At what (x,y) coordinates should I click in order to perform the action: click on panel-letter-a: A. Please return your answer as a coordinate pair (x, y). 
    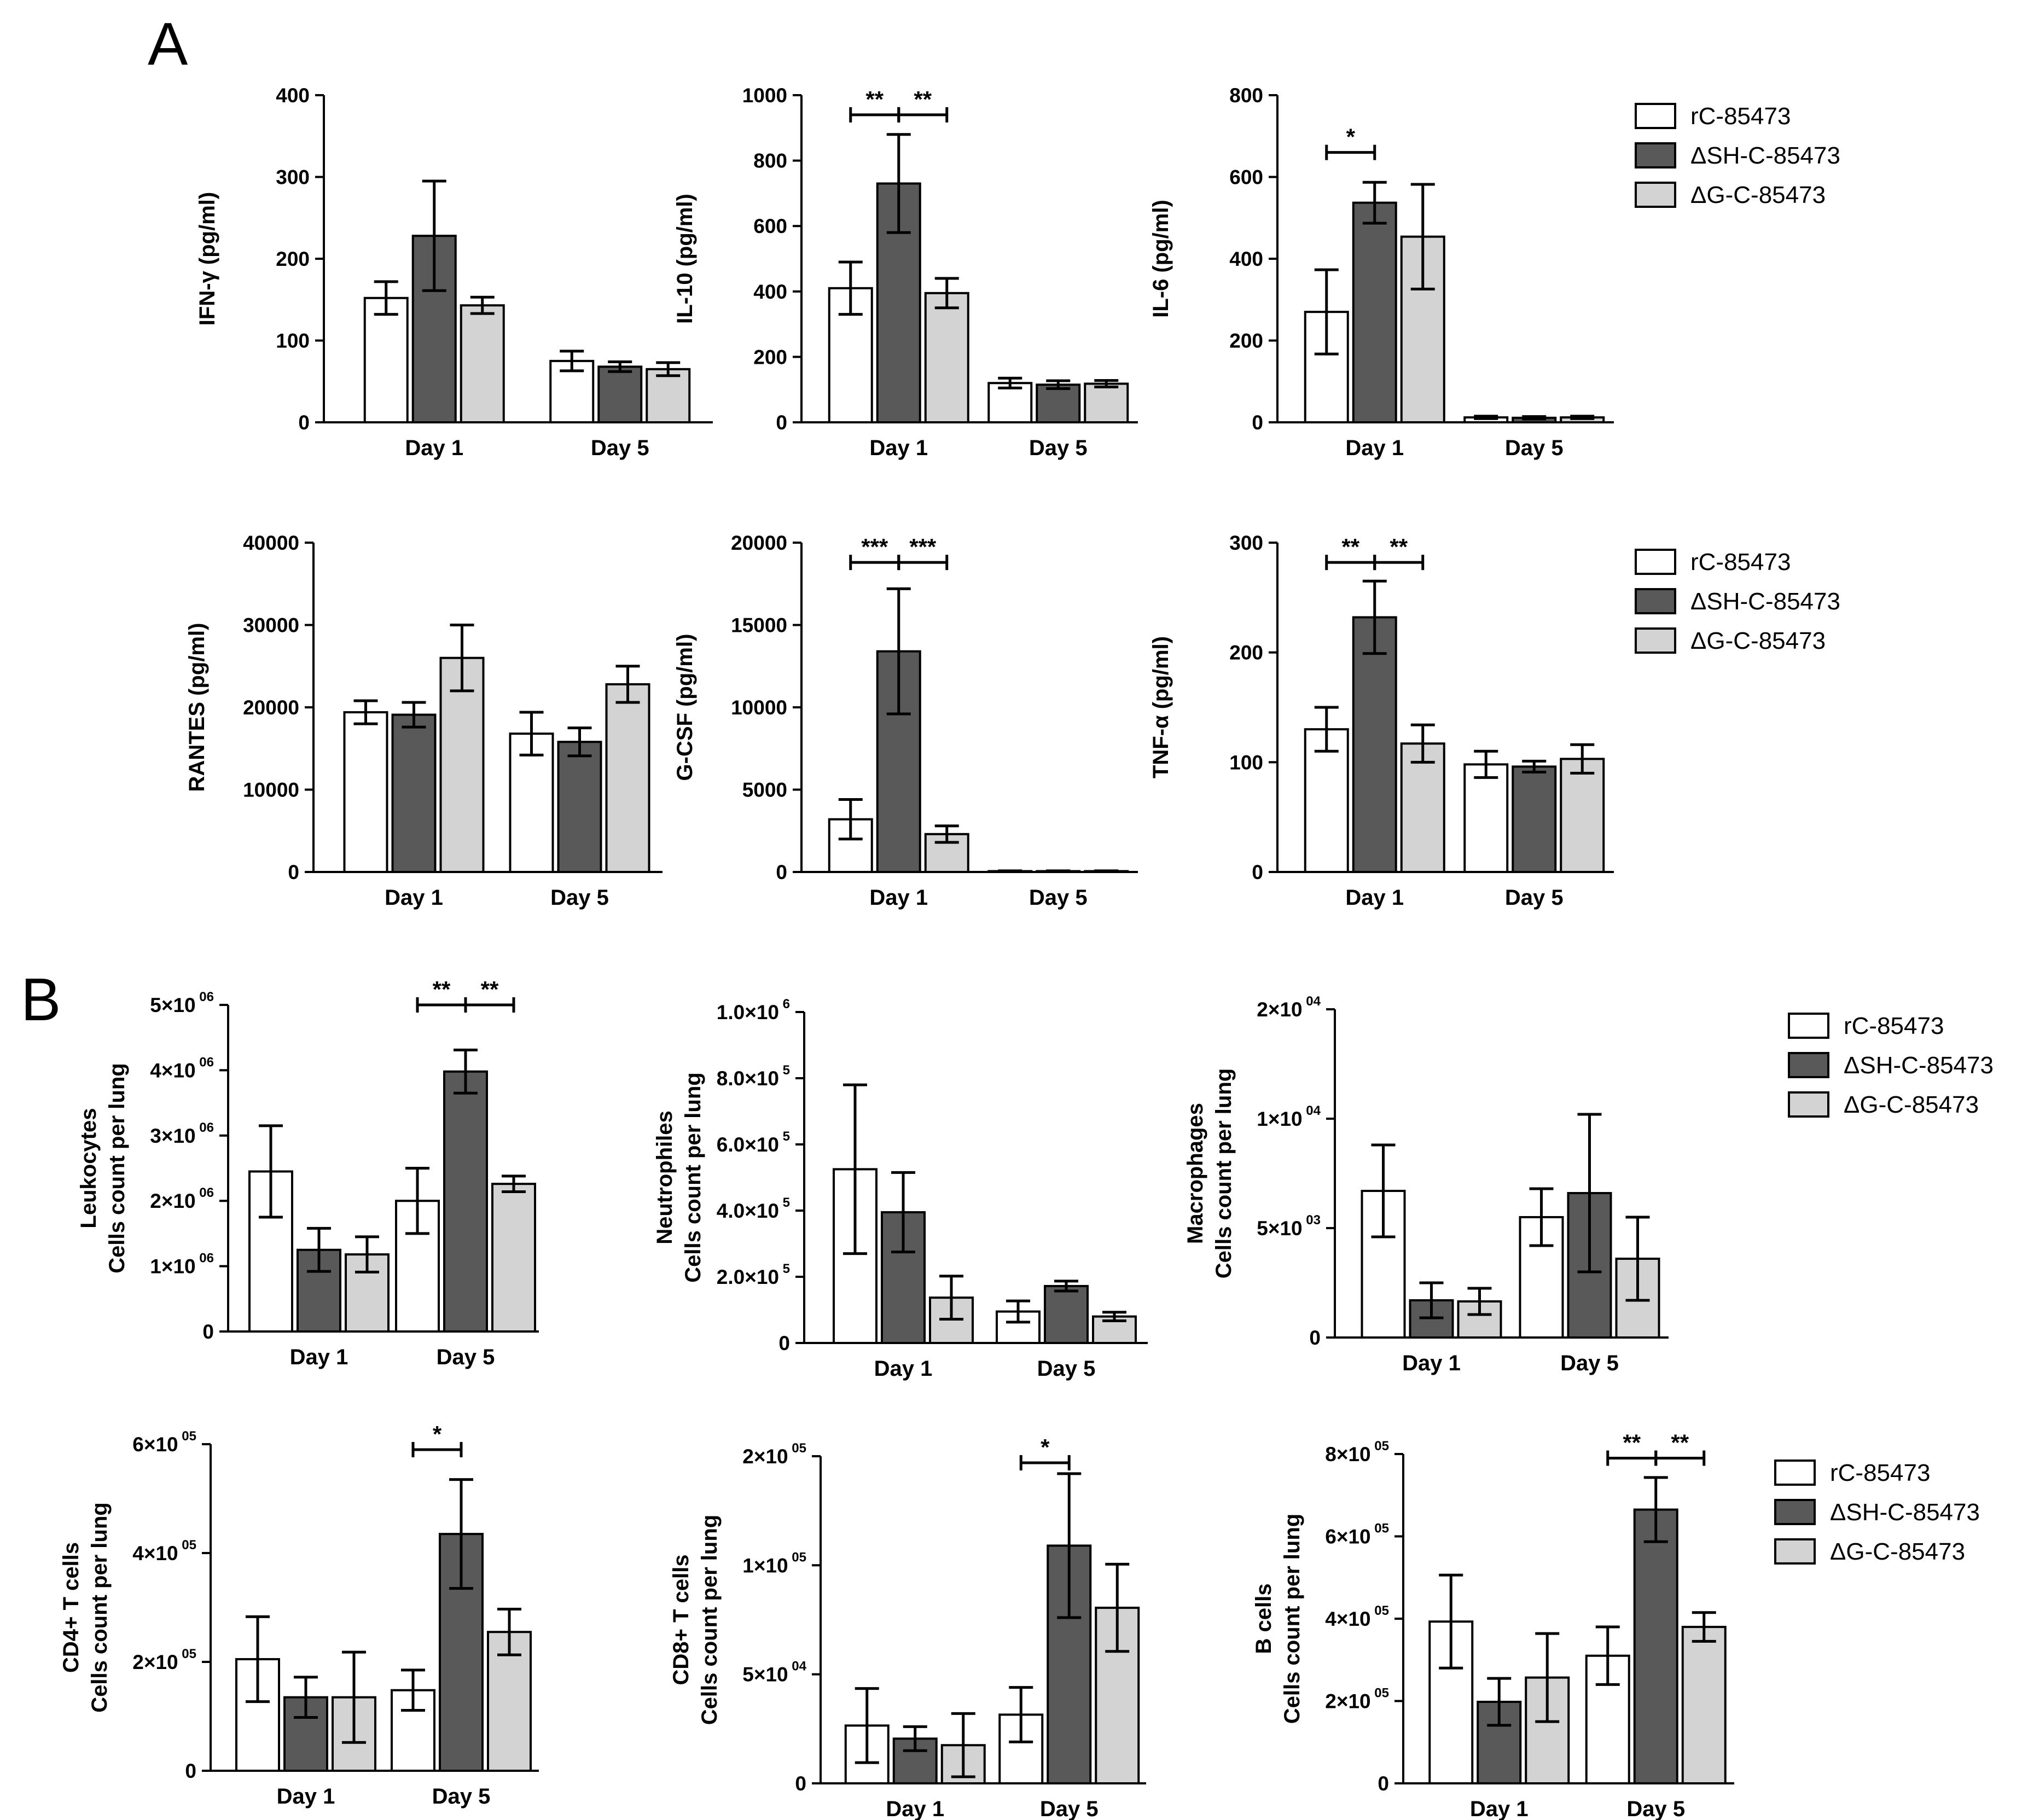
    Looking at the image, I should click on (168, 44).